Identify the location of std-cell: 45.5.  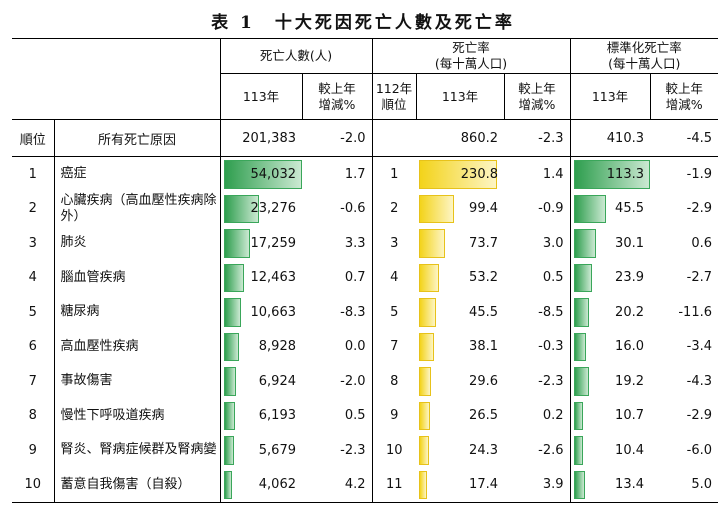
(609, 208).